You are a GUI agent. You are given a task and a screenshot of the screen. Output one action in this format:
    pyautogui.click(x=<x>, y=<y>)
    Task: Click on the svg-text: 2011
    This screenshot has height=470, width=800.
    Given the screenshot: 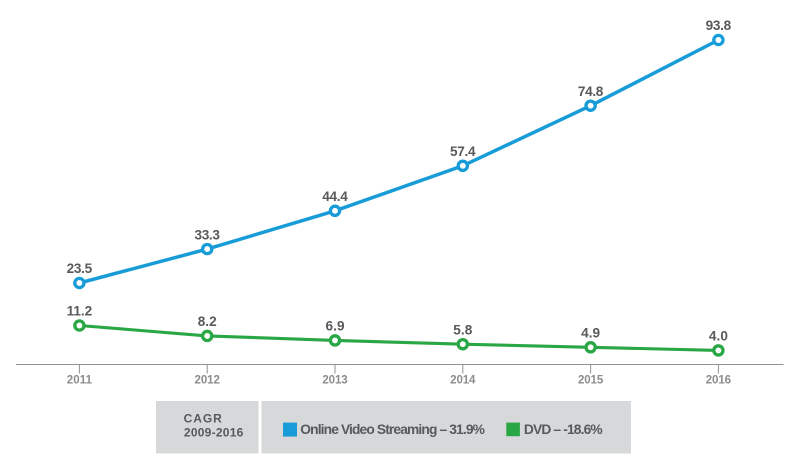 What is the action you would take?
    pyautogui.click(x=80, y=381)
    